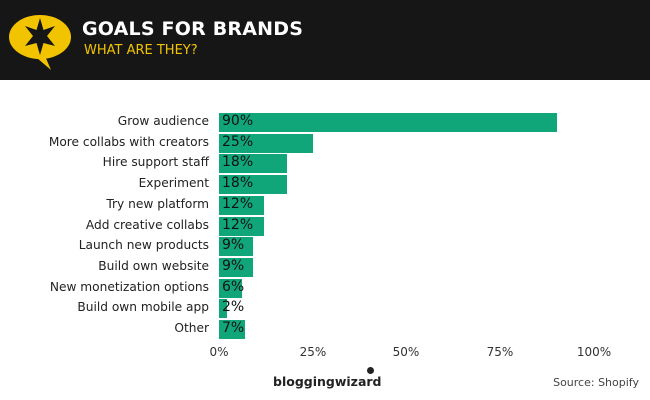  I want to click on star-speech-bubble-icon, so click(40, 42).